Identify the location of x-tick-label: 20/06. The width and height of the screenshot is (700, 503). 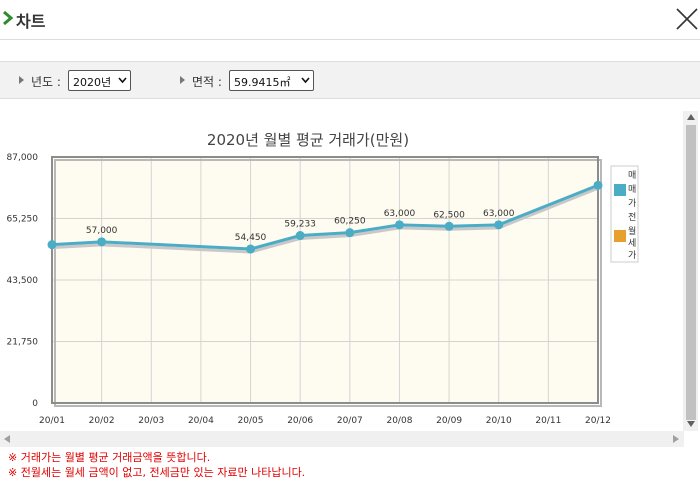
(300, 421).